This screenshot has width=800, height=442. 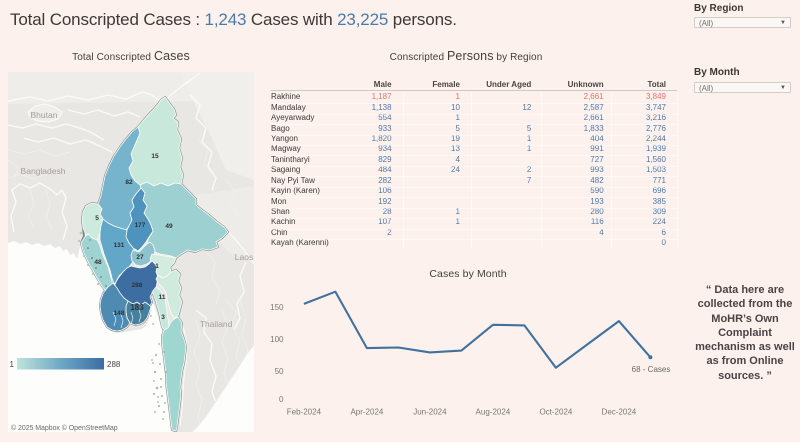 I want to click on svg-text: Bangladesh, so click(x=43, y=171).